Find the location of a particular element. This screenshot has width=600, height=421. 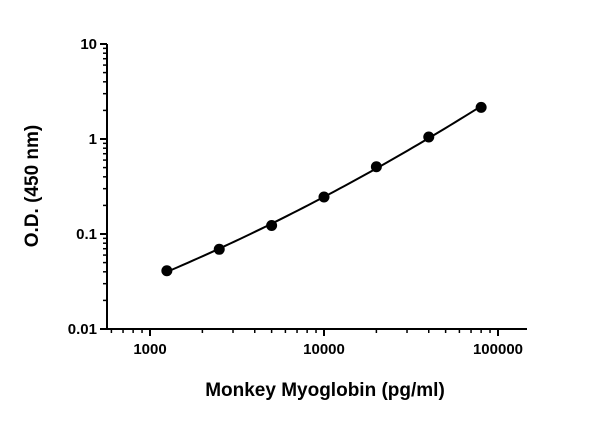

x-tick-label: 10000 is located at coordinates (324, 349).